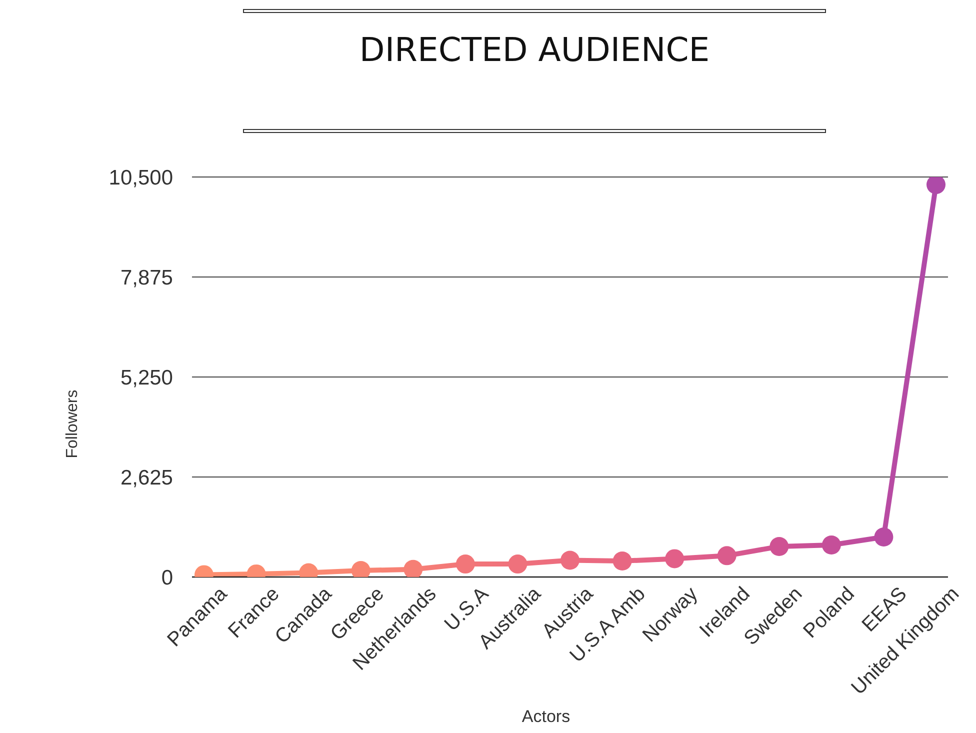 The width and height of the screenshot is (976, 733). Describe the element at coordinates (72, 424) in the screenshot. I see `y-axis-title: Followers` at that location.